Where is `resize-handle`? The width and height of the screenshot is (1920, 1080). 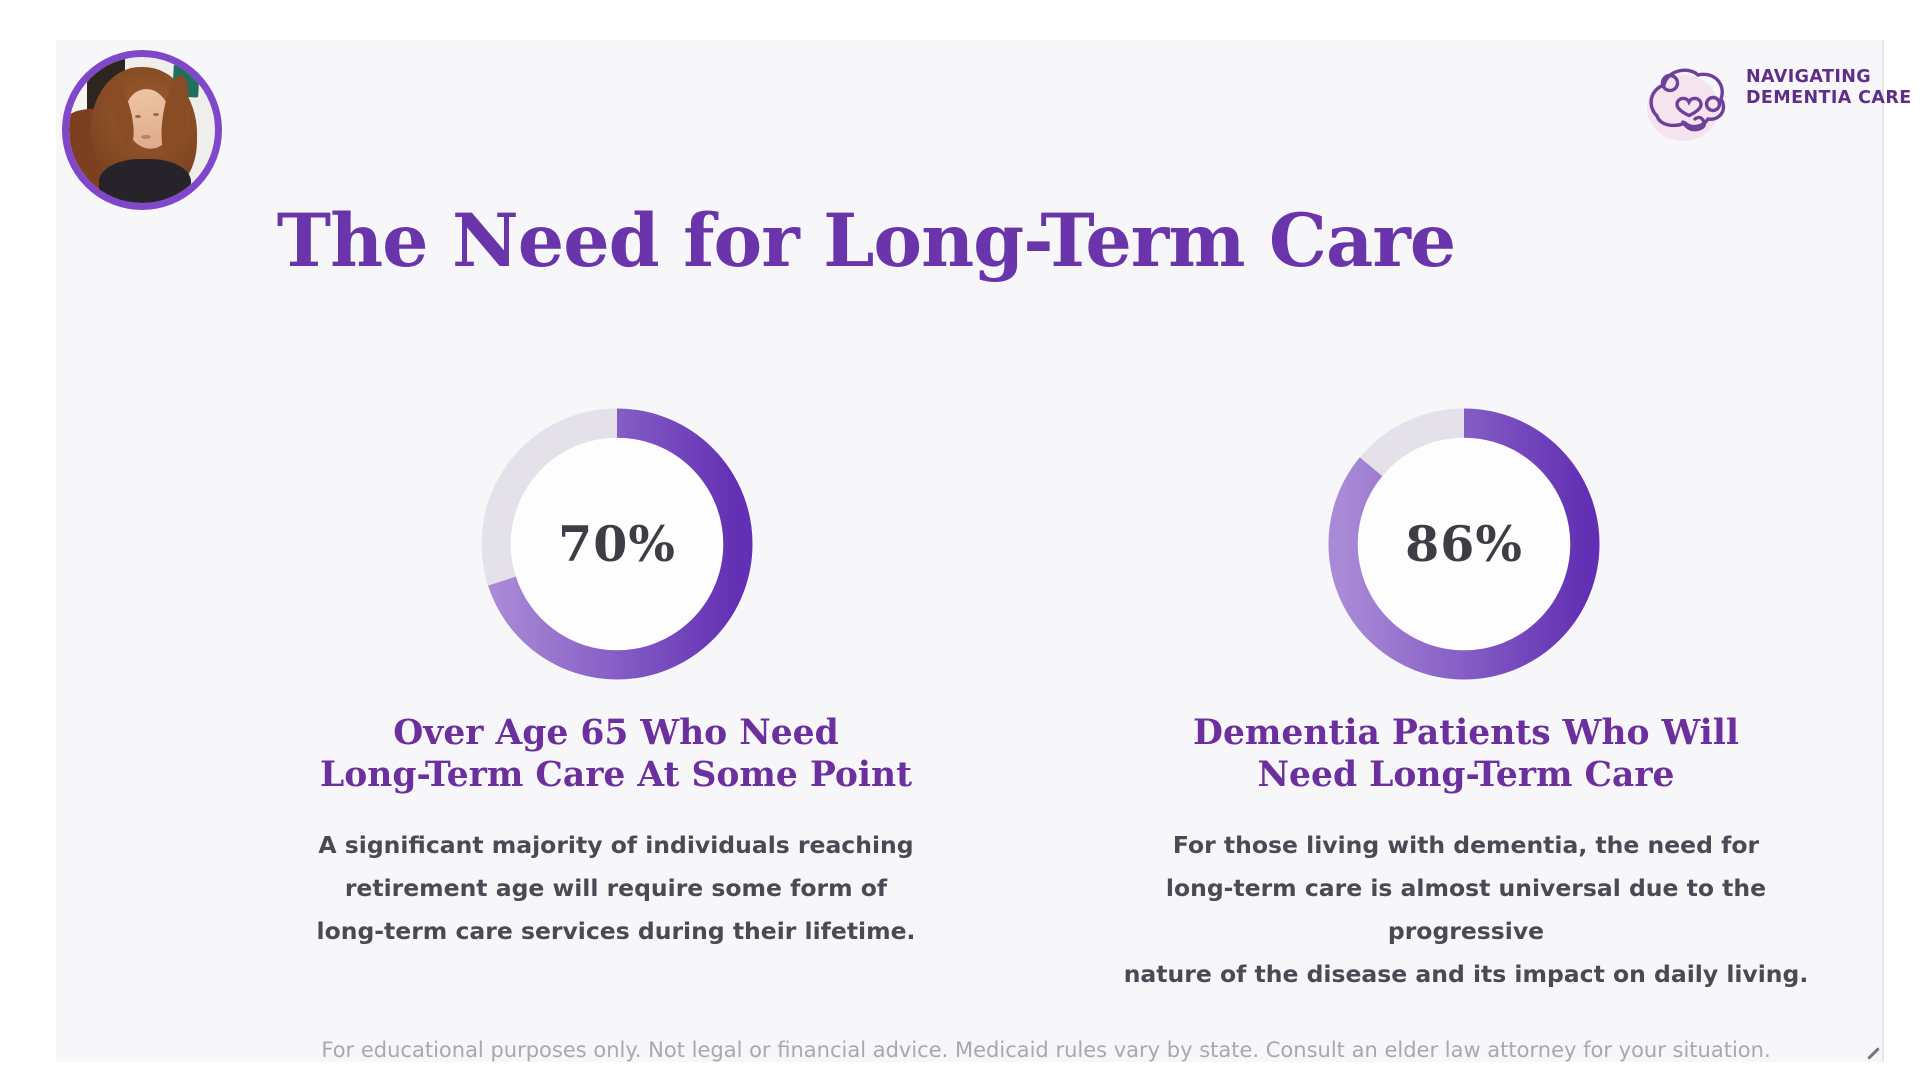
resize-handle is located at coordinates (1873, 1053).